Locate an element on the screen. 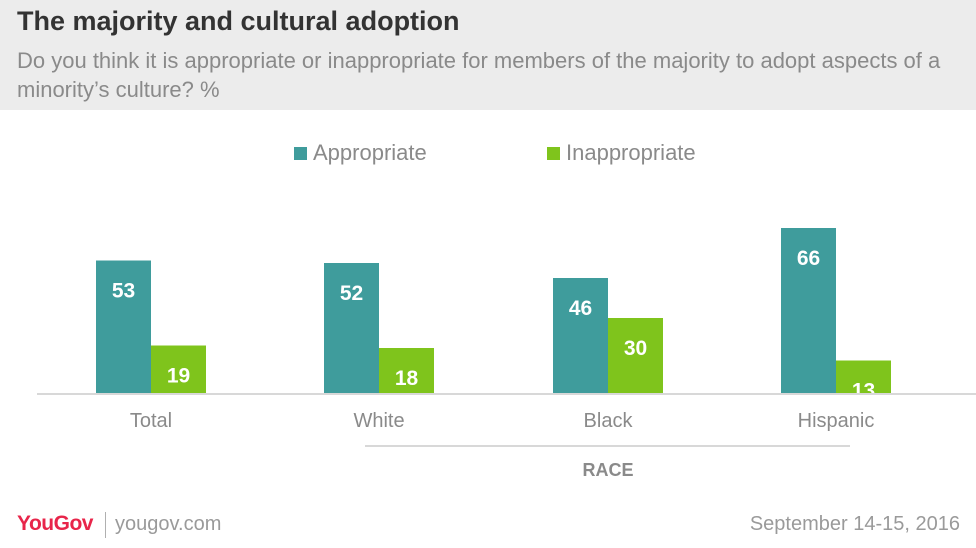  bar-inappropriate-white is located at coordinates (406, 370).